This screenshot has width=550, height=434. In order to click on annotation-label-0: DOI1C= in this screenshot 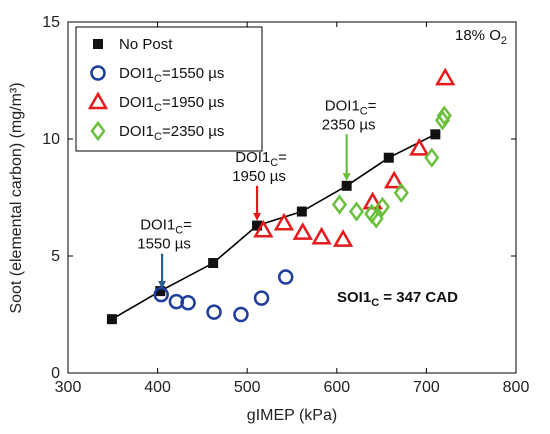, I will do `click(166, 227)`.